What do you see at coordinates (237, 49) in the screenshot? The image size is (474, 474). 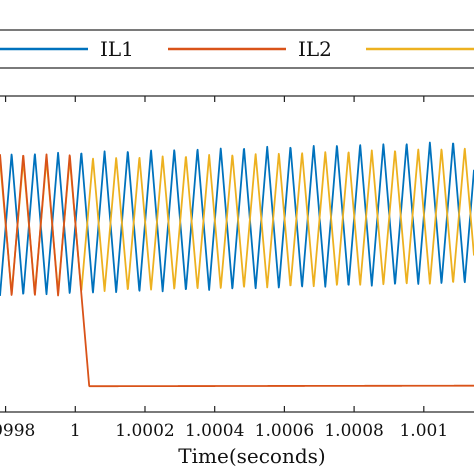 I see `legend: IL1 IL2` at bounding box center [237, 49].